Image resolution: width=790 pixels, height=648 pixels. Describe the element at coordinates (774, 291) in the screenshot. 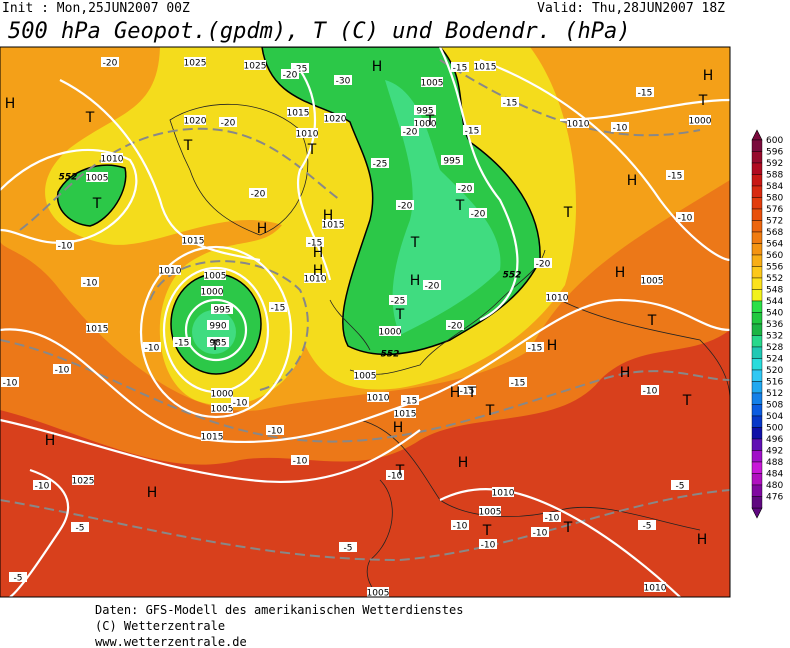

I see `legend-label: 548` at that location.